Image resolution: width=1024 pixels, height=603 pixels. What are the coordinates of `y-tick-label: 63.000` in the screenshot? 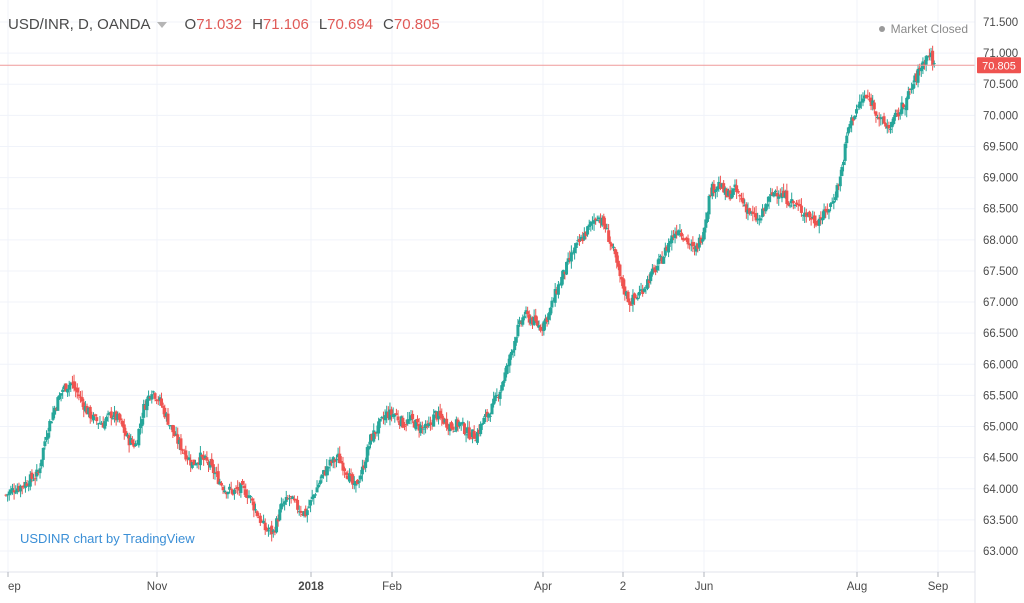 It's located at (1000, 552).